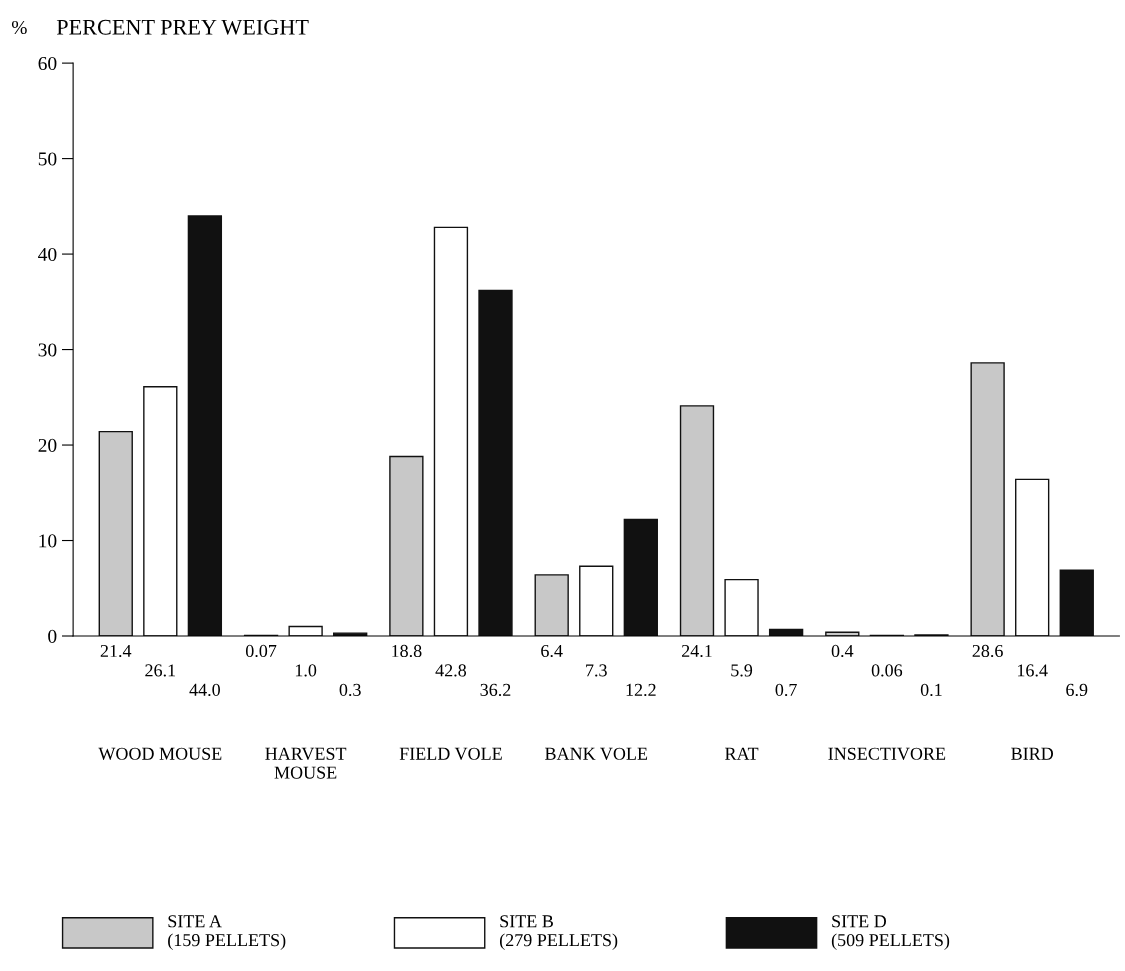 This screenshot has width=1125, height=971. Describe the element at coordinates (227, 932) in the screenshot. I see `legend-label: SITE A (159 PELLETS)` at that location.